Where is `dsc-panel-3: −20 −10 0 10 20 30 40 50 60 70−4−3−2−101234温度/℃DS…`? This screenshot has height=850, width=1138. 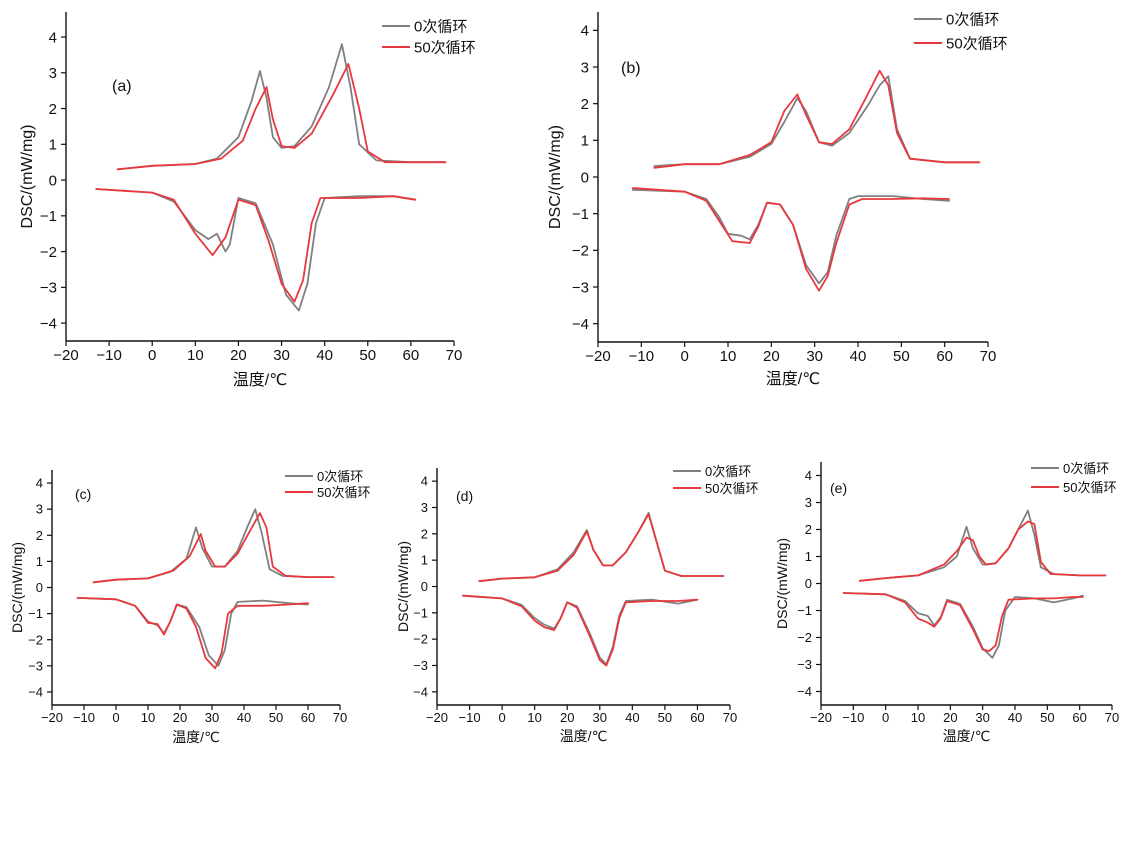 dsc-panel-3: −20 −10 0 10 20 30 40 50 60 70−4−3−2−101234温度/℃DS… is located at coordinates (189, 607).